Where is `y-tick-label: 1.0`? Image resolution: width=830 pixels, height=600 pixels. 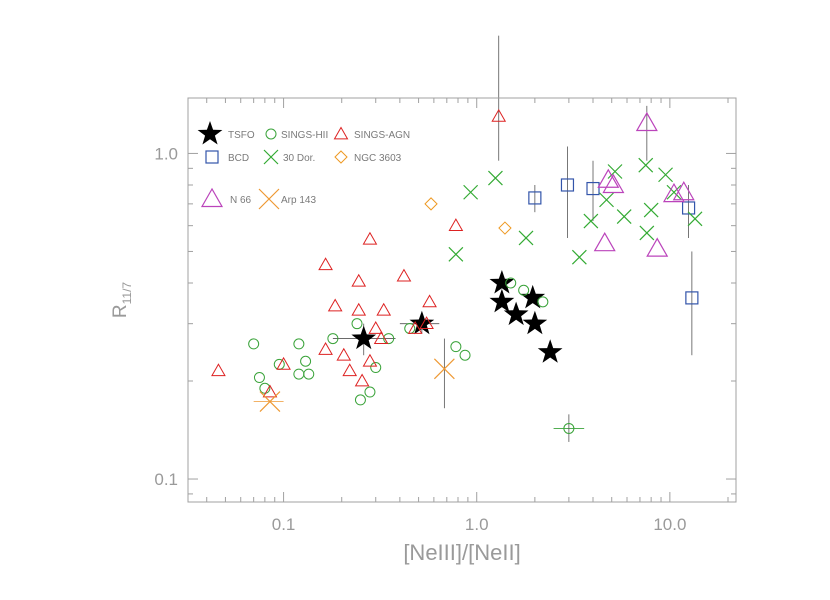 y-tick-label: 1.0 is located at coordinates (166, 153).